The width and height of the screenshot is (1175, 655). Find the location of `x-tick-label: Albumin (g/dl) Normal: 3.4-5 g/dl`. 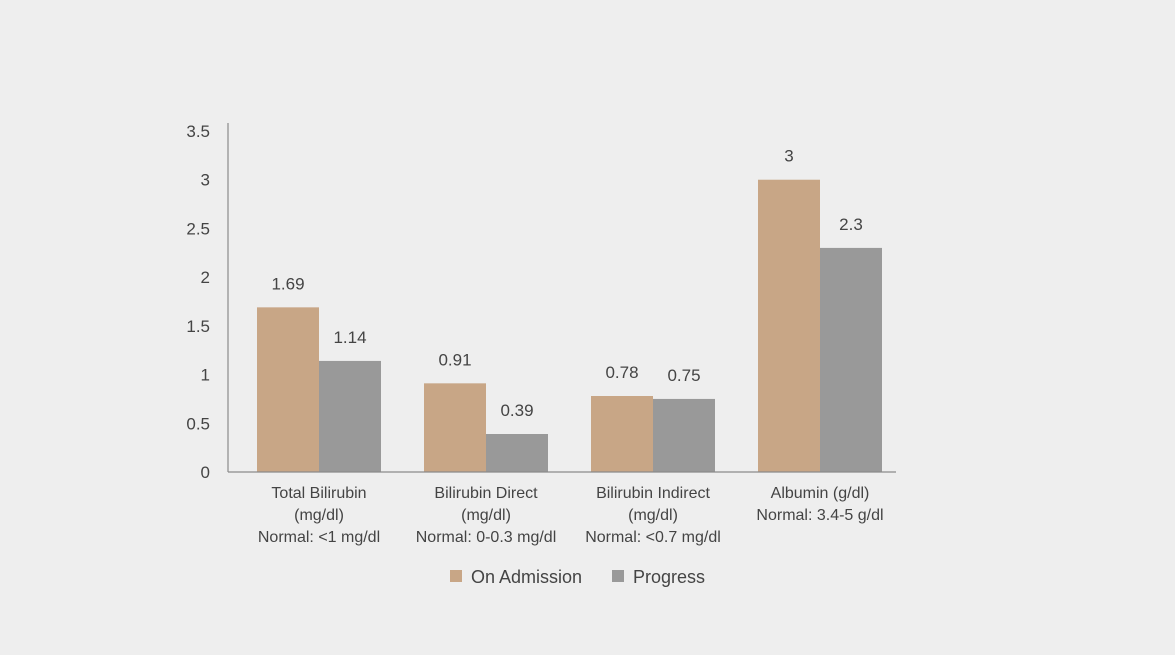

x-tick-label: Albumin (g/dl) Normal: 3.4-5 g/dl is located at coordinates (819, 504).